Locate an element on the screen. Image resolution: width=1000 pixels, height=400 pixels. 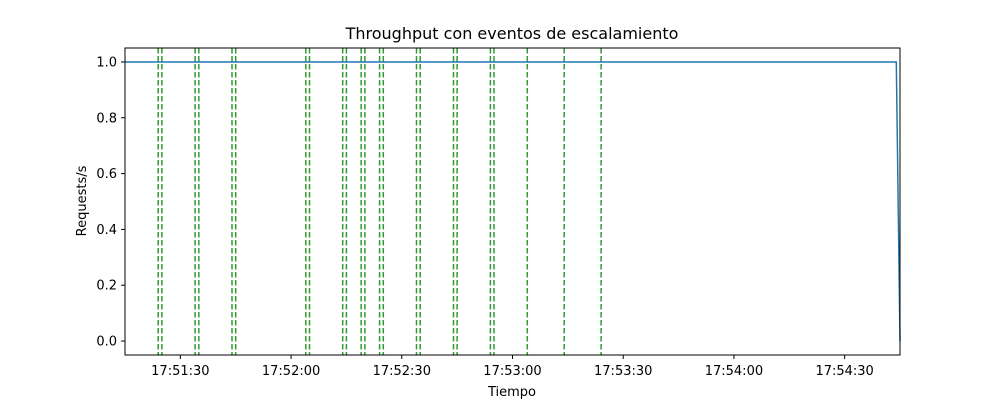
y-axis-ticks: 0.0 0.2 0.4 0.6 0.8 1.0 is located at coordinates (110, 202).